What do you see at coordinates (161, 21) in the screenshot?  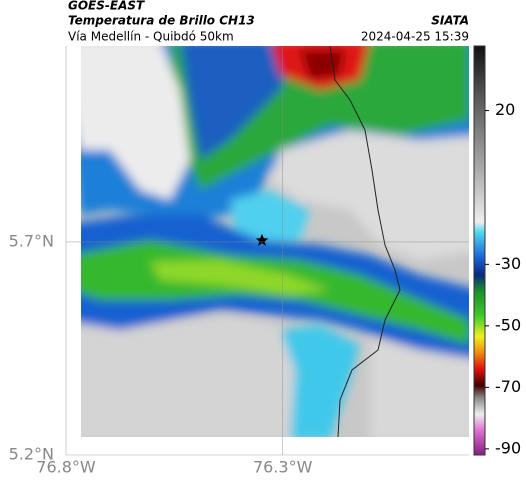 I see `subtitle: Temperatura de Brillo CH13` at bounding box center [161, 21].